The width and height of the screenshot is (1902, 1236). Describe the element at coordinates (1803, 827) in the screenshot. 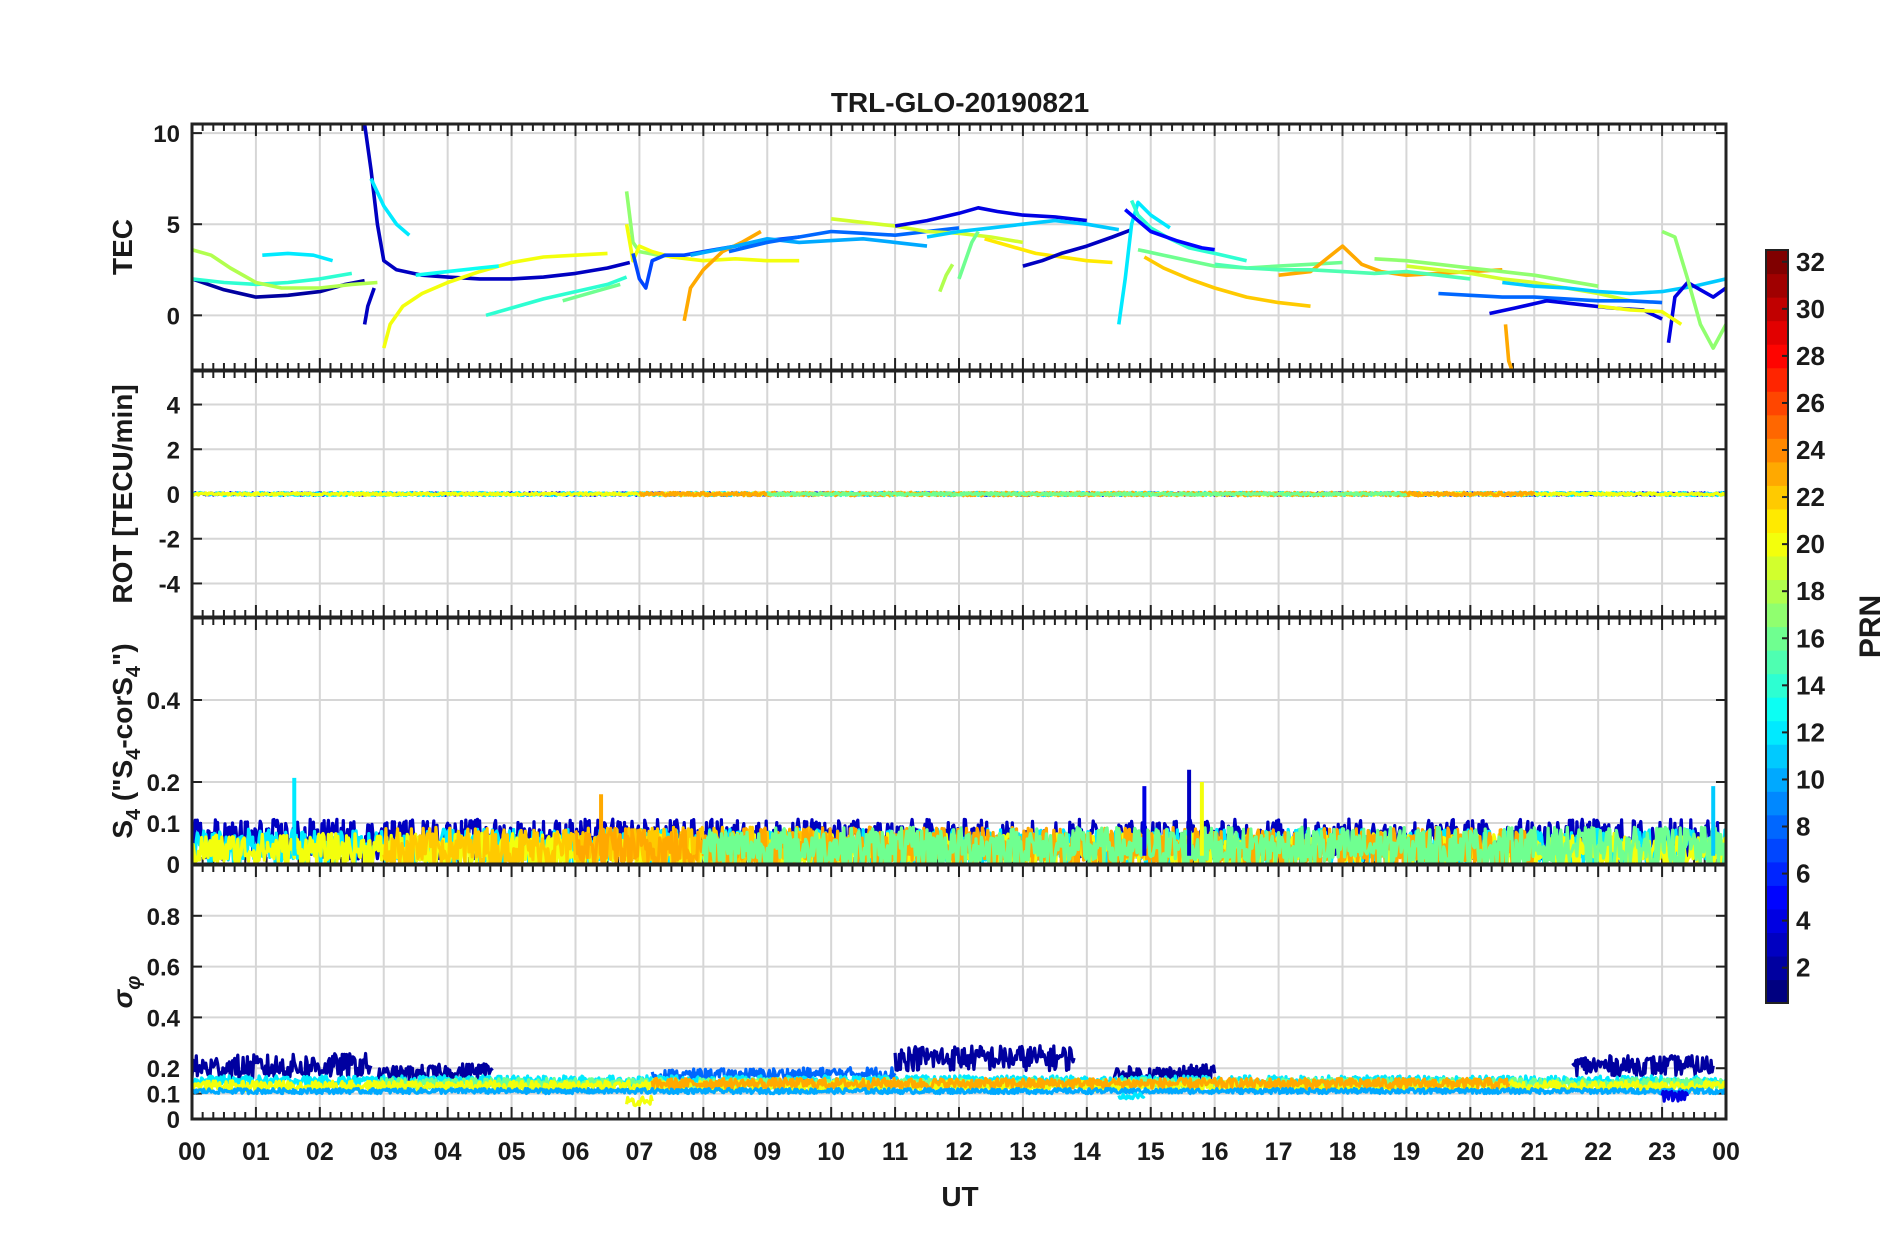

I see `colorbar-tick-label: 8` at that location.